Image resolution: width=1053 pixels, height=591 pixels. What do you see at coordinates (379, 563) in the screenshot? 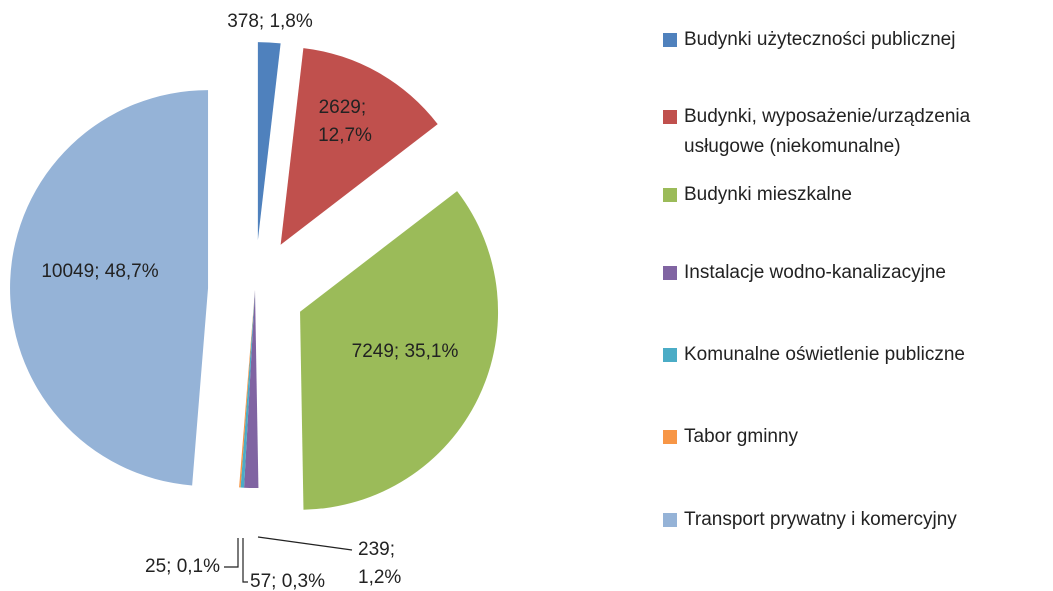
I see `data-label: 239; 1,2%` at bounding box center [379, 563].